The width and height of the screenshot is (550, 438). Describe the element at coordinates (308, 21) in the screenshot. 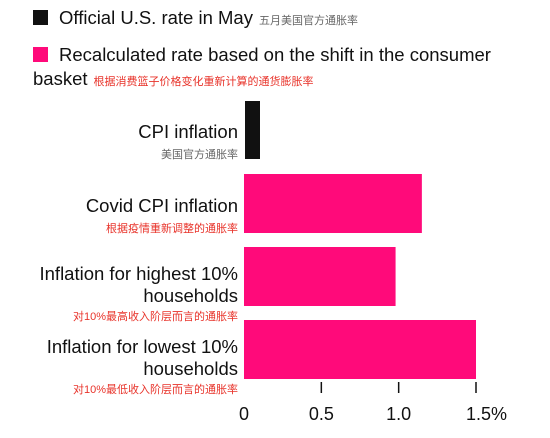

I see `legend-label-official-cn: 五月美国官方通胀率` at that location.